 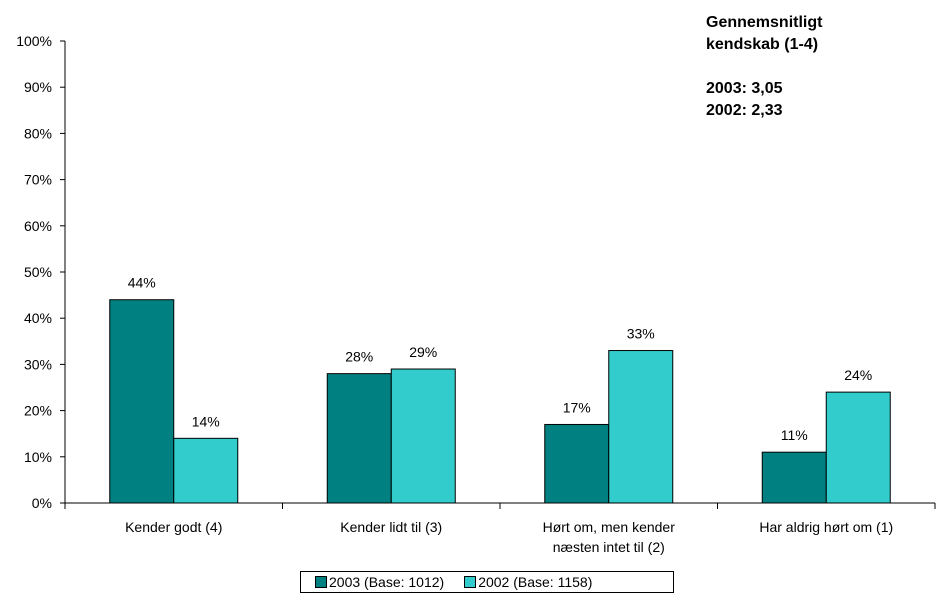 I want to click on annotation-line-1: Gennemsnitligt, so click(x=764, y=22).